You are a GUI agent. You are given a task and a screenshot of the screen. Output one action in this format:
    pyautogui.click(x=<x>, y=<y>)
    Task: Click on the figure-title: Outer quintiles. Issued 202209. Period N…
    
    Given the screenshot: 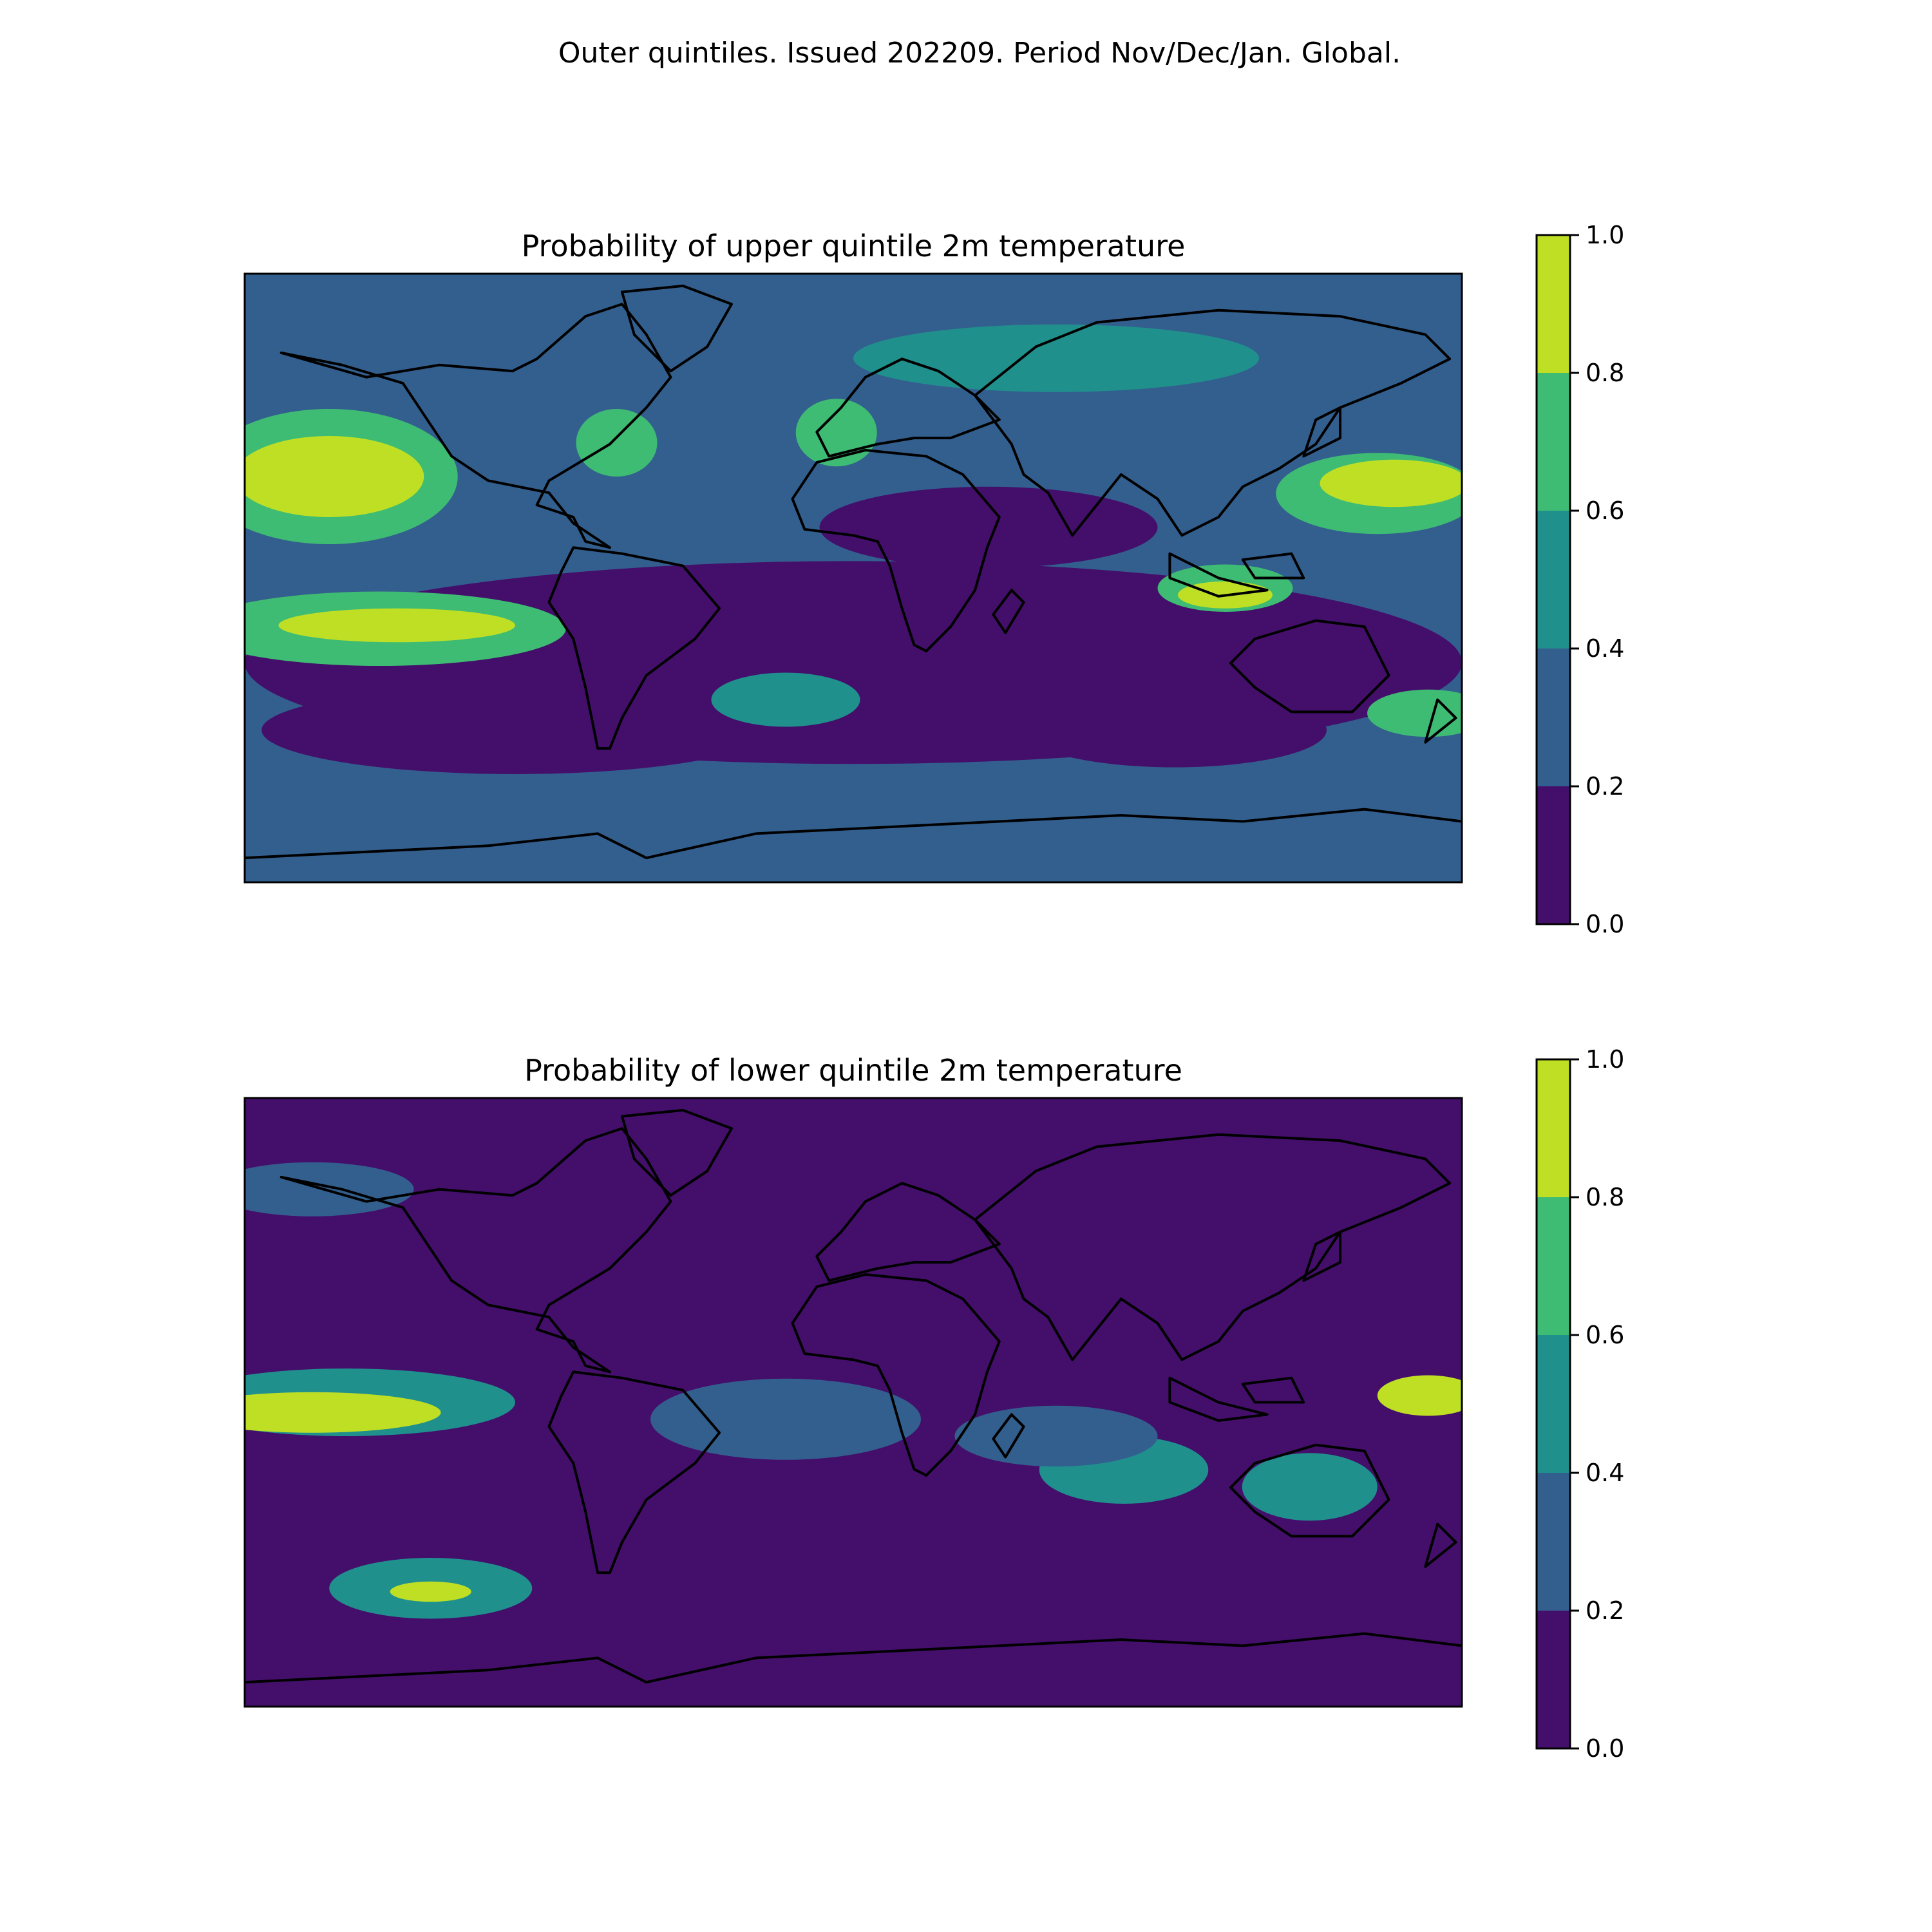 What is the action you would take?
    pyautogui.click(x=979, y=54)
    